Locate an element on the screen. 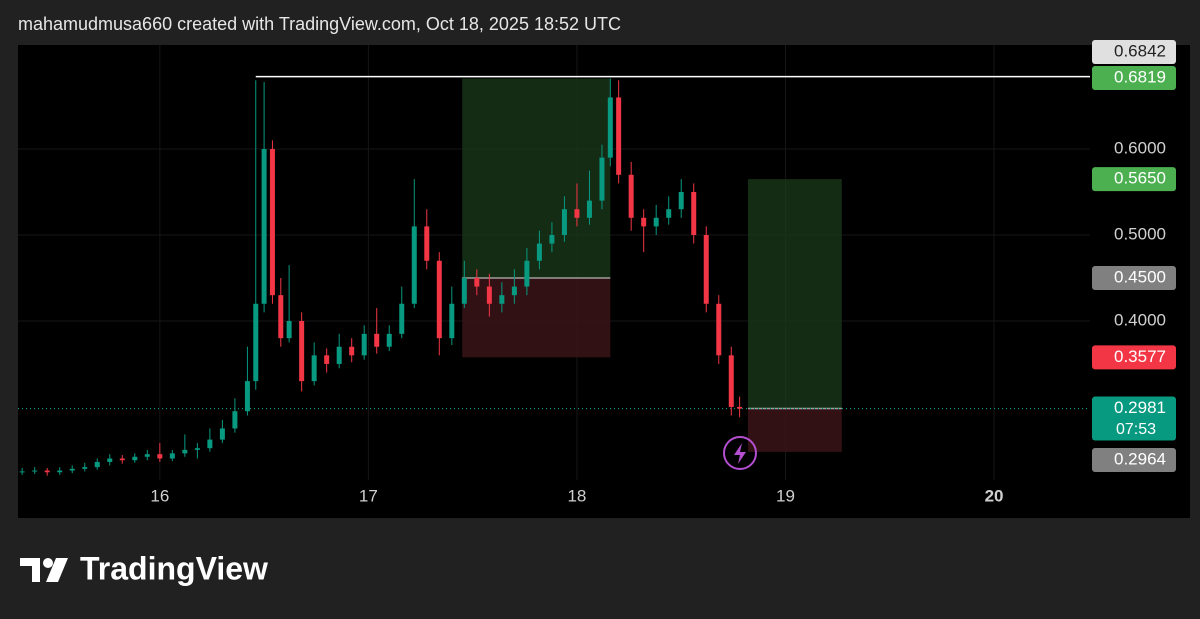 This screenshot has height=619, width=1200. alert-bolt is located at coordinates (740, 453).